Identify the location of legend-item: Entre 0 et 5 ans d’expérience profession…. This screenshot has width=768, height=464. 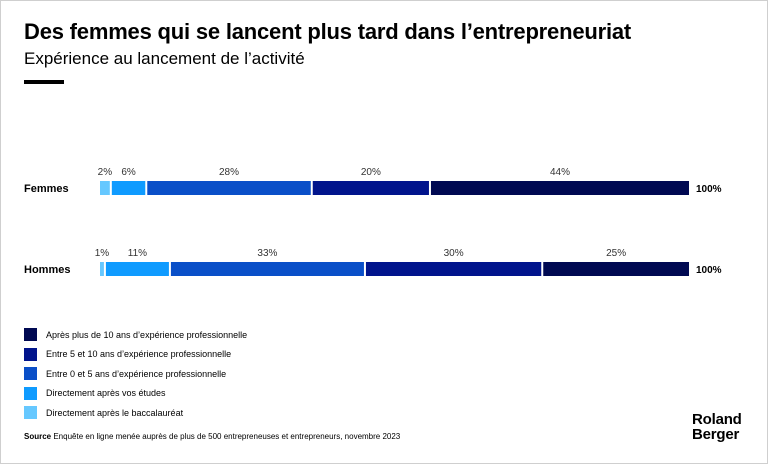
(135, 373).